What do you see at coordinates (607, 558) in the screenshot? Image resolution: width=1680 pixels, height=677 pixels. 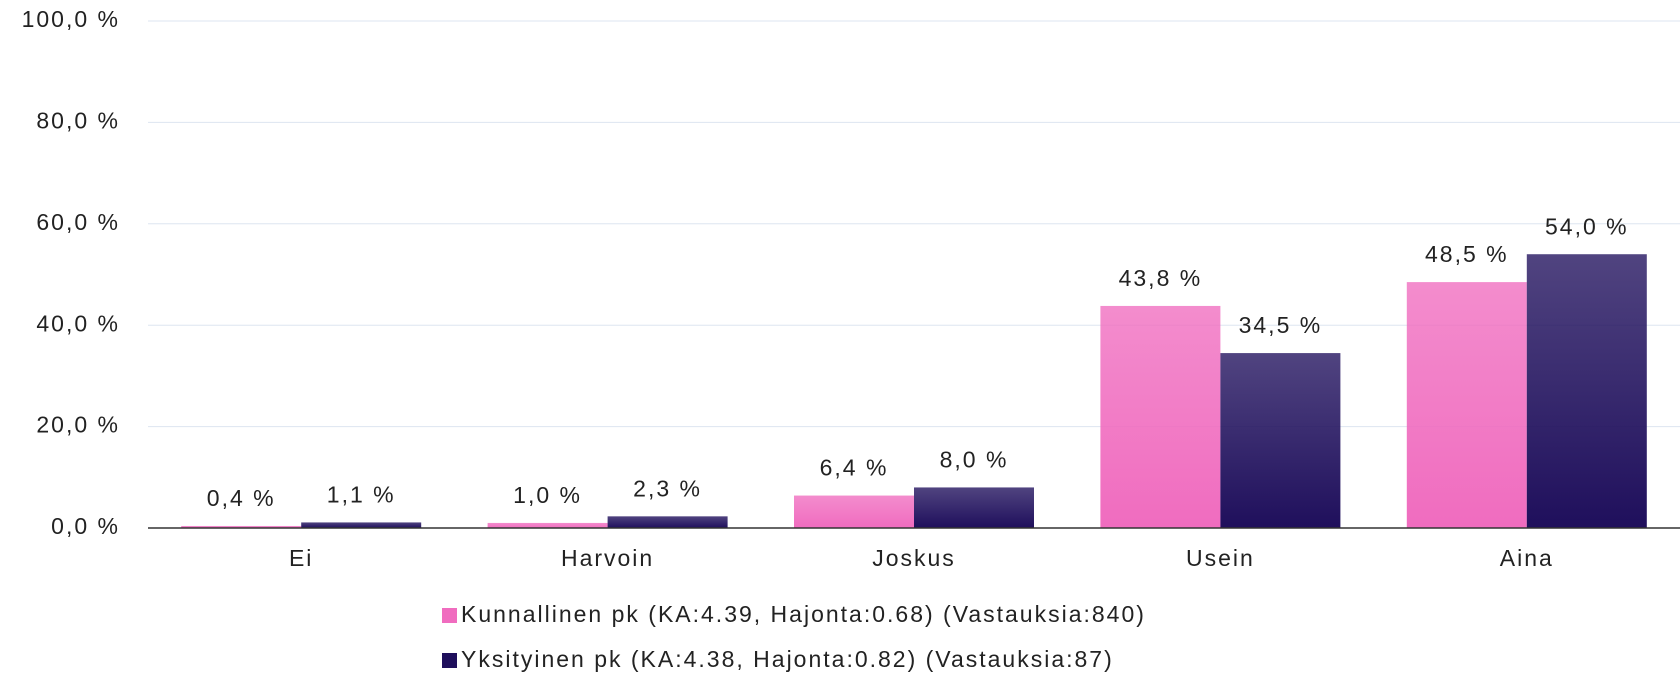 I see `x-tick-label: Harvoin` at bounding box center [607, 558].